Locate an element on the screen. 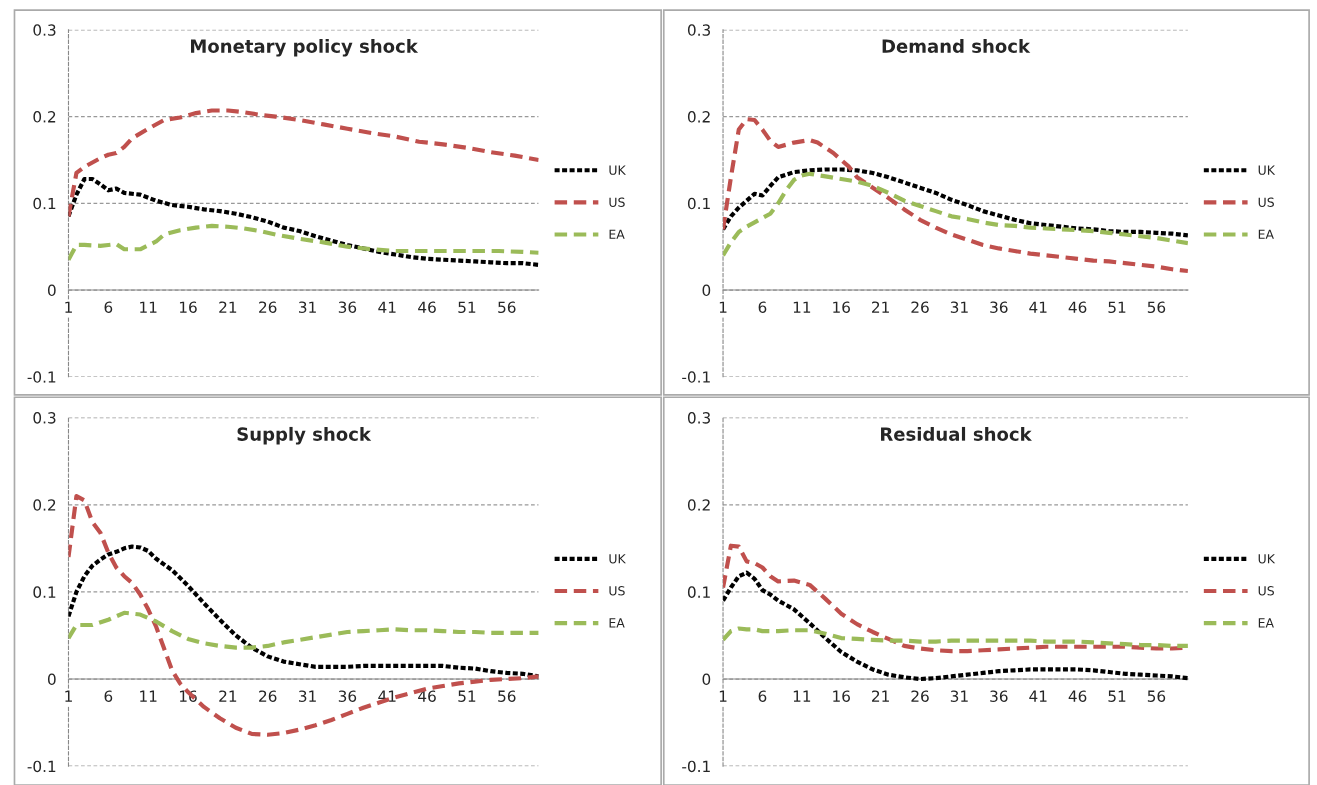  text: Supply shock is located at coordinates (304, 435).